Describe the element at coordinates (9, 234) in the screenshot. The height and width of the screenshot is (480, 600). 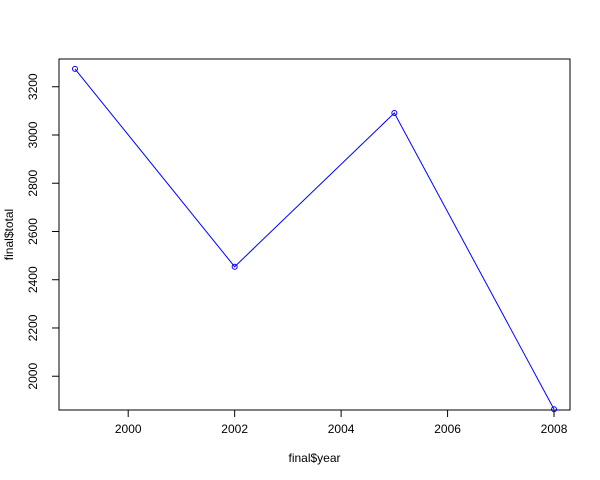
I see `y-axis-label: final$total` at that location.